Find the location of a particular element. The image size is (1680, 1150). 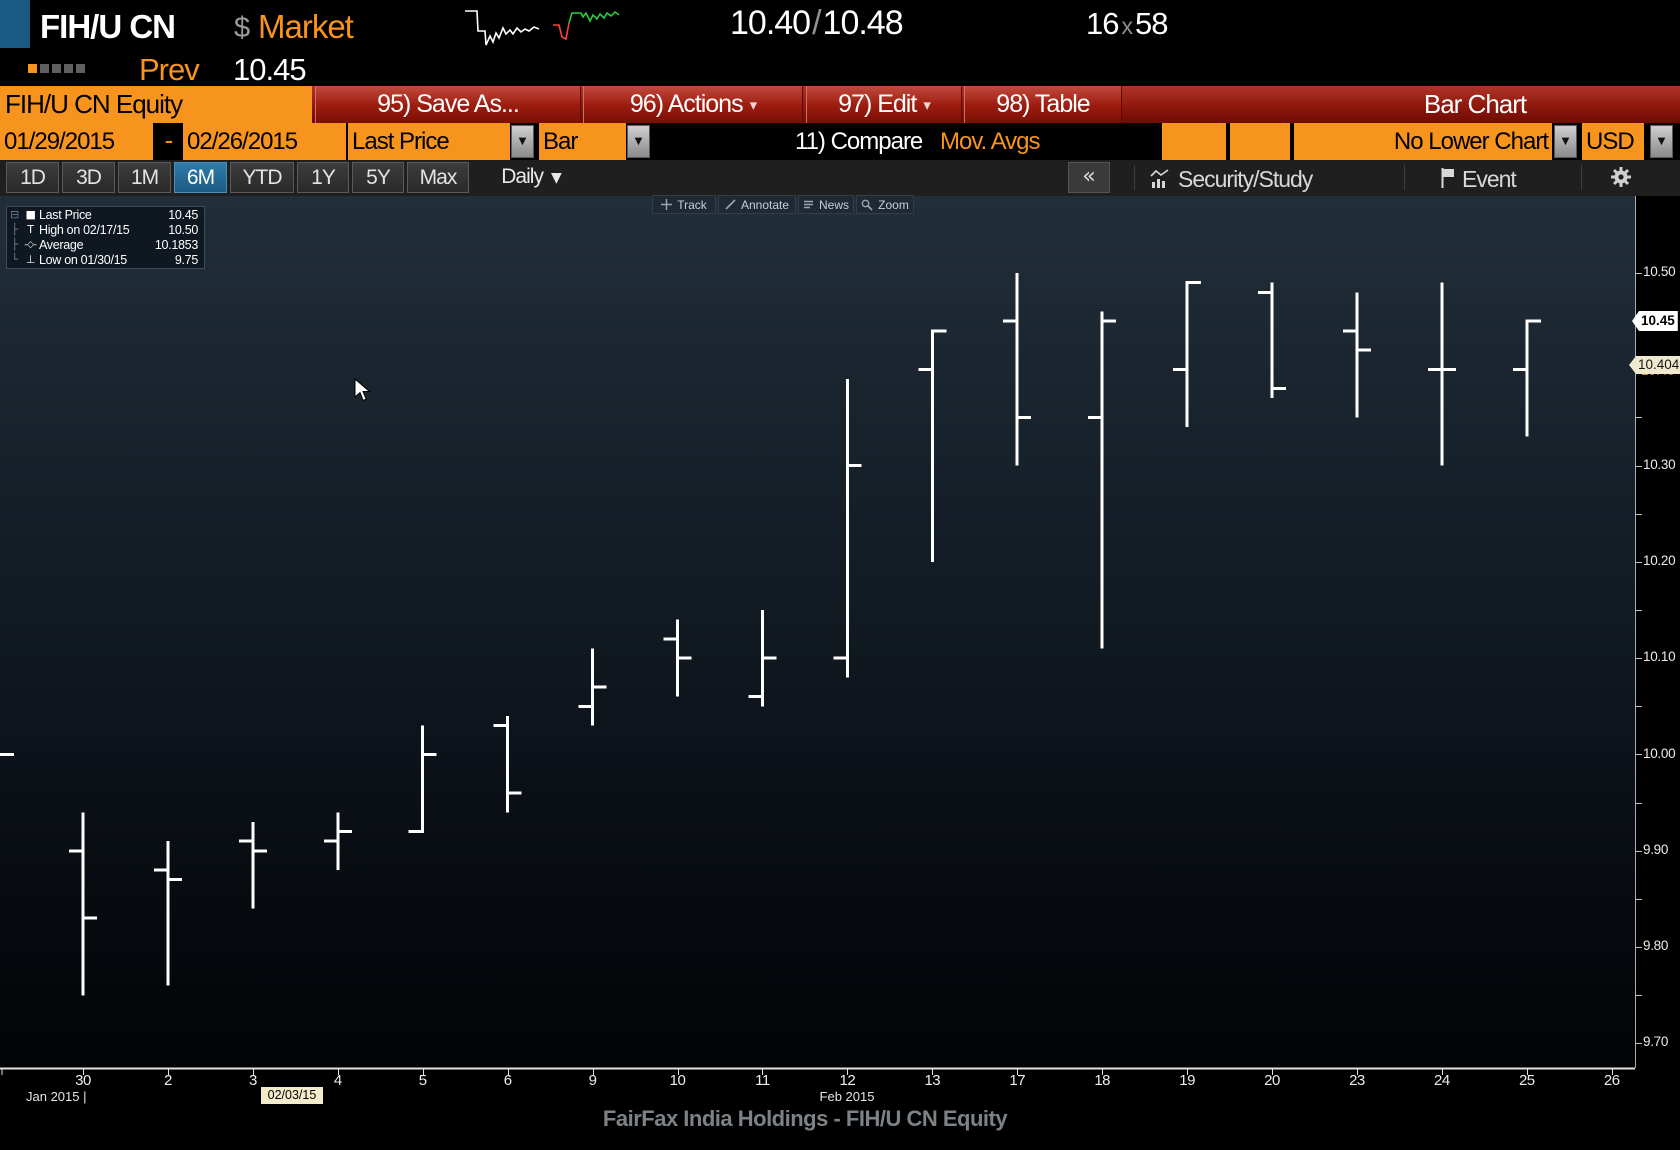

price-sparkline is located at coordinates (502, 28).